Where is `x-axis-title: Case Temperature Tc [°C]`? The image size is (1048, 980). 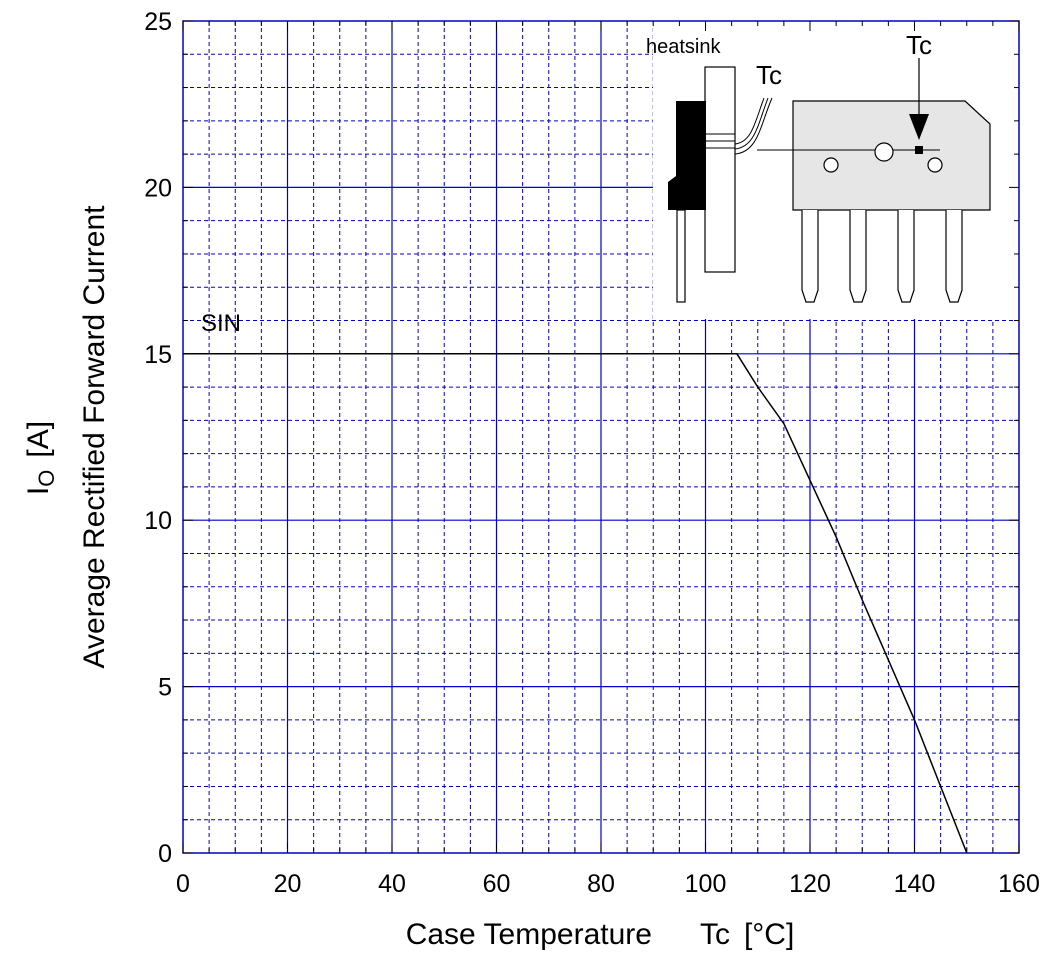 x-axis-title: Case Temperature Tc [°C] is located at coordinates (600, 934).